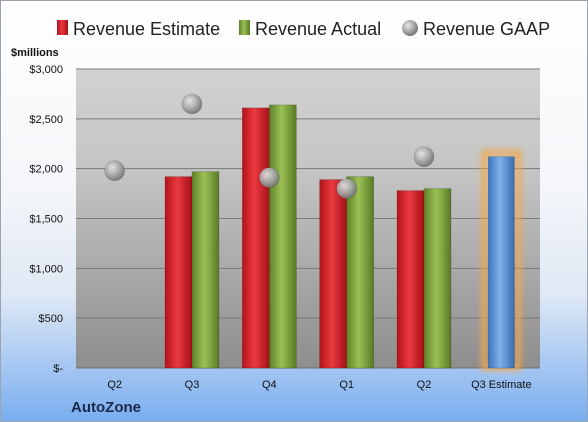 This screenshot has width=588, height=422. What do you see at coordinates (501, 385) in the screenshot?
I see `x-tick-label: Q3 Estimate` at bounding box center [501, 385].